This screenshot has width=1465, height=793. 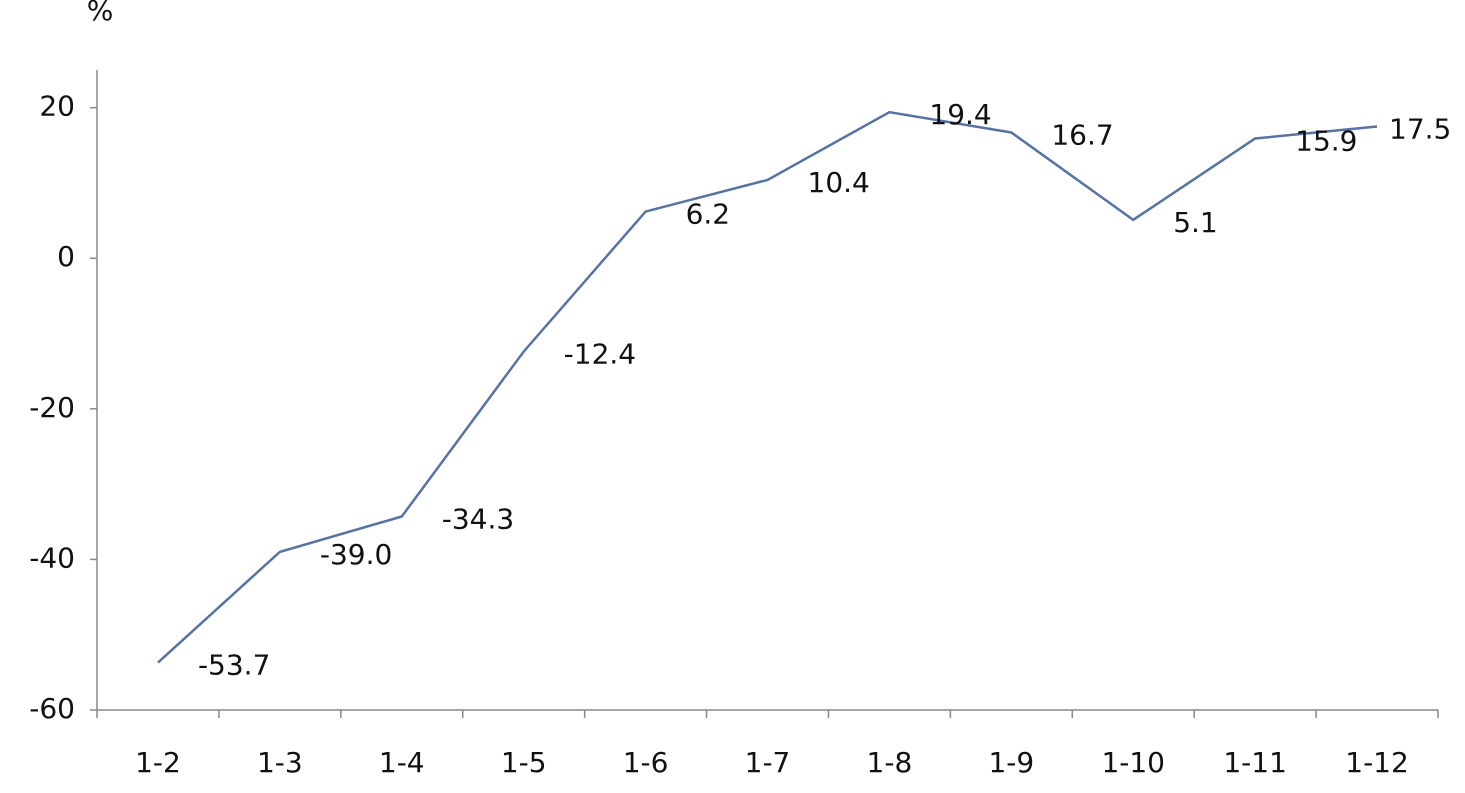 I want to click on y-axis-unit: %, so click(x=100, y=13).